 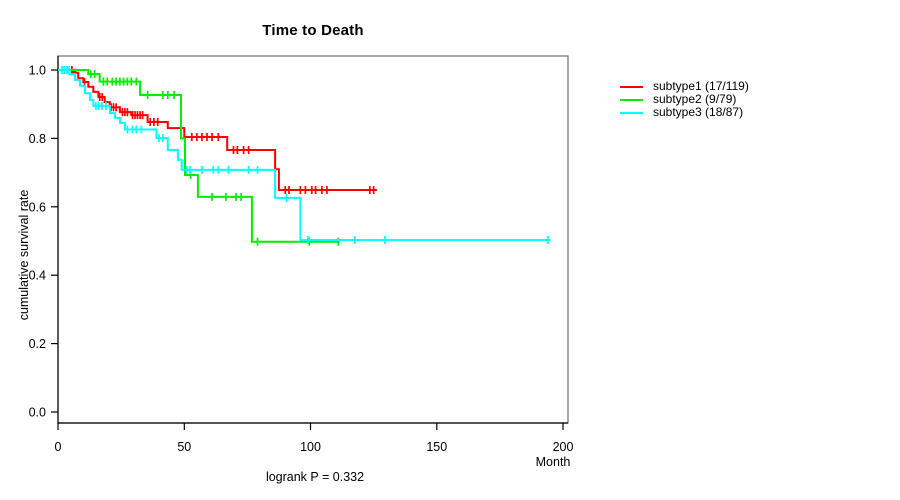 What do you see at coordinates (37, 344) in the screenshot?
I see `y-tick-label: 0.2` at bounding box center [37, 344].